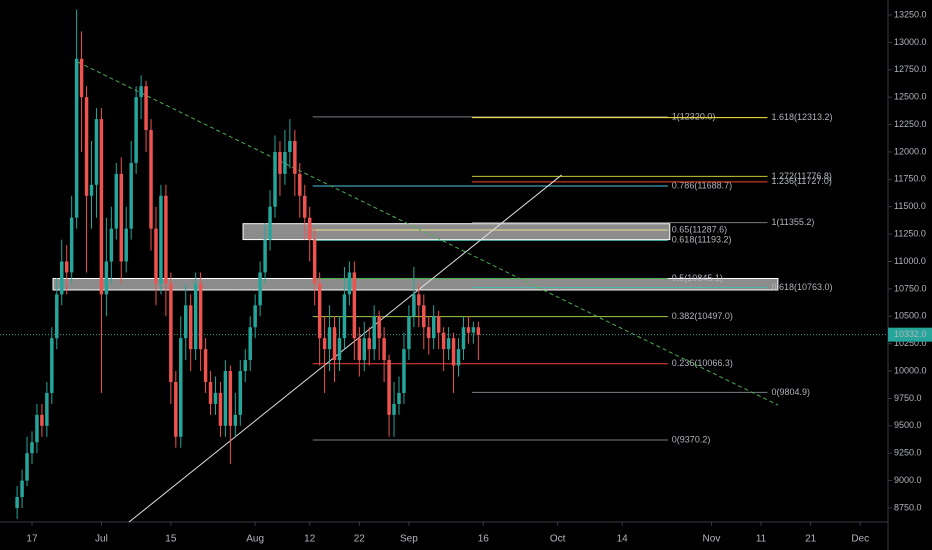  Describe the element at coordinates (702, 363) in the screenshot. I see `fib-label: 0.236(10066.3)` at that location.